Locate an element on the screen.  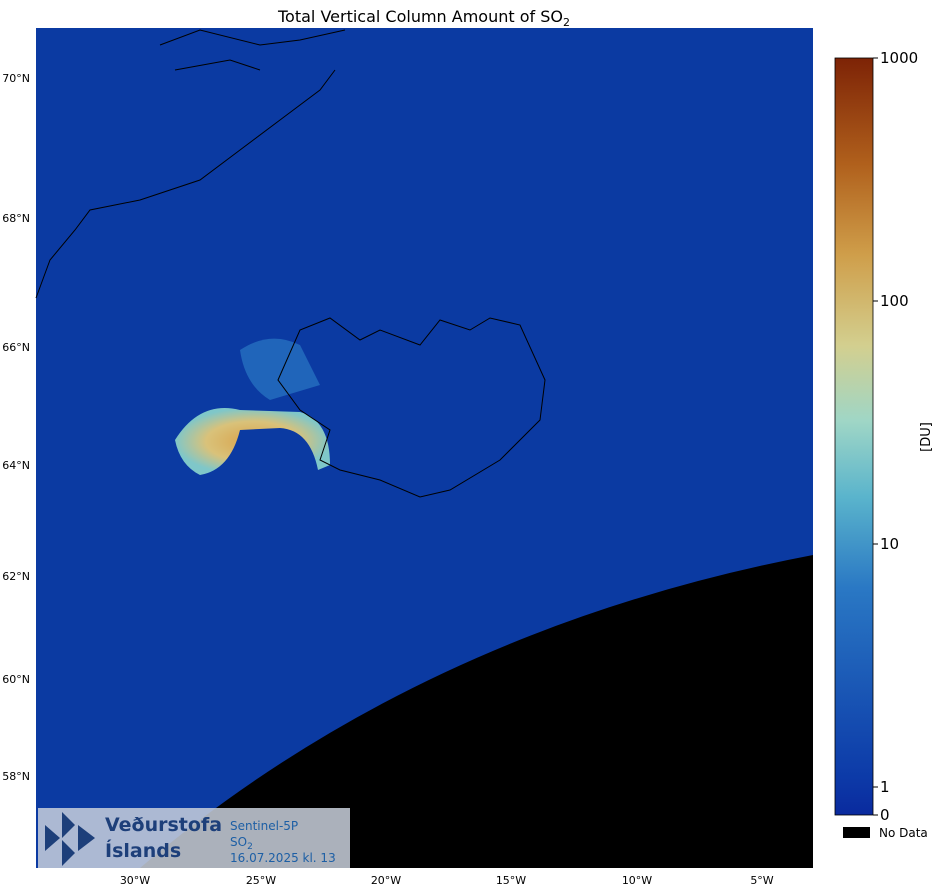
longitude-label: 10°W is located at coordinates (637, 880).